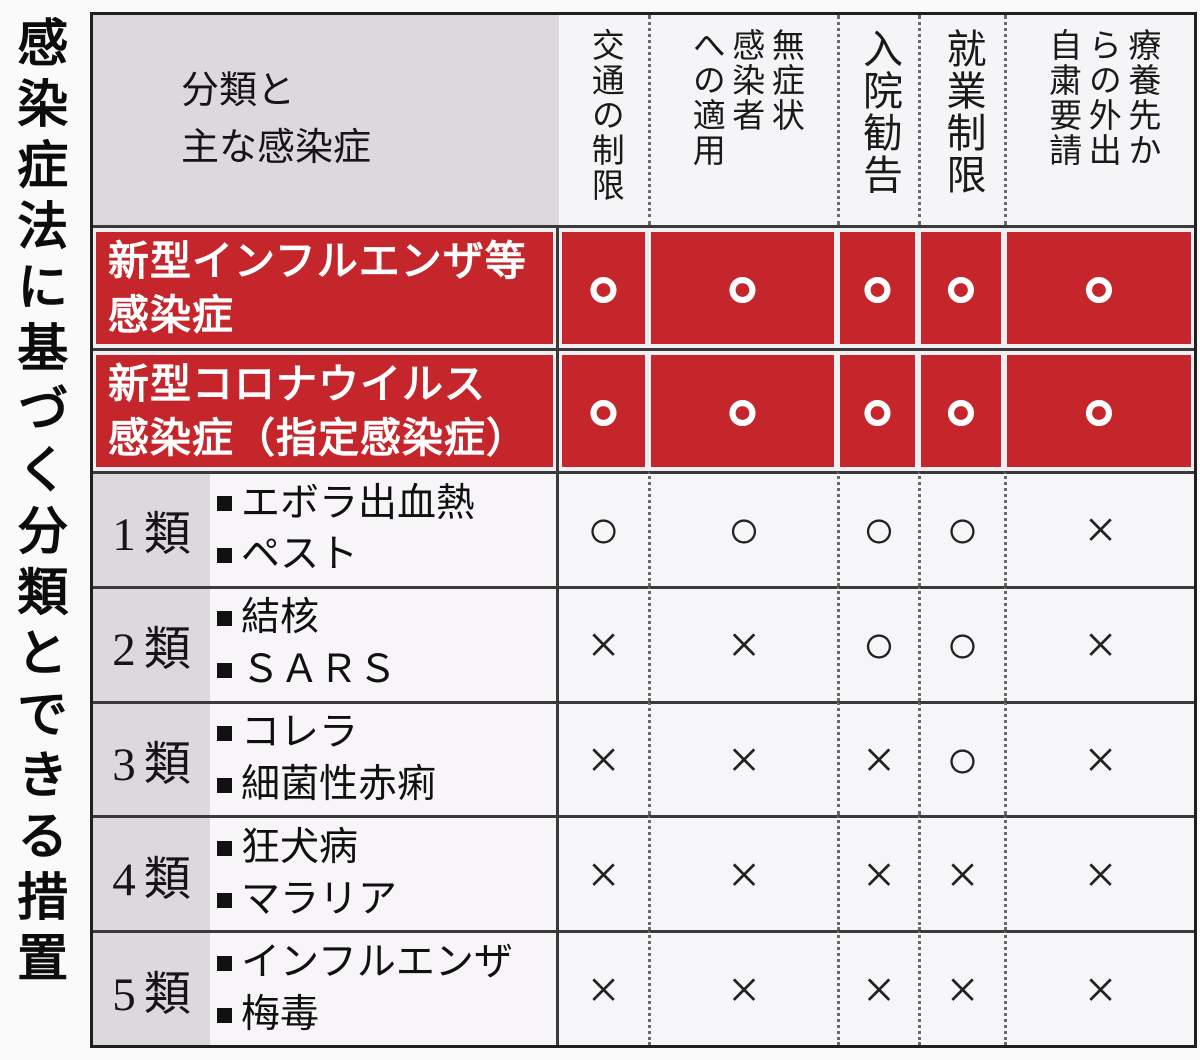 The image size is (1200, 1060). What do you see at coordinates (386, 848) in the screenshot?
I see `disease-item: 狂犬病` at bounding box center [386, 848].